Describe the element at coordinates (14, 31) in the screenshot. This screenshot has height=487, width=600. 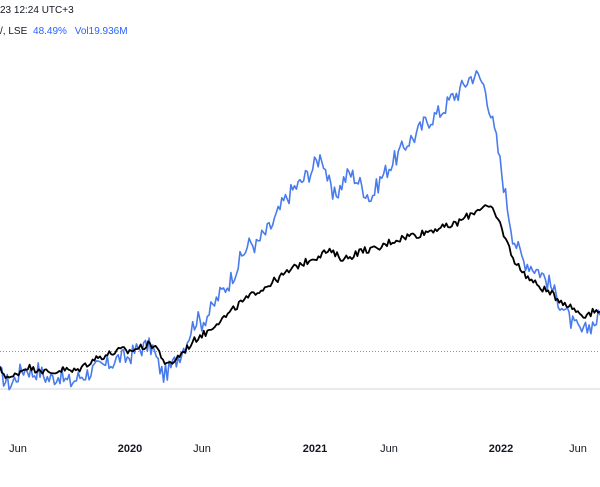
I see `symbol-suffix: /, LSE` at that location.